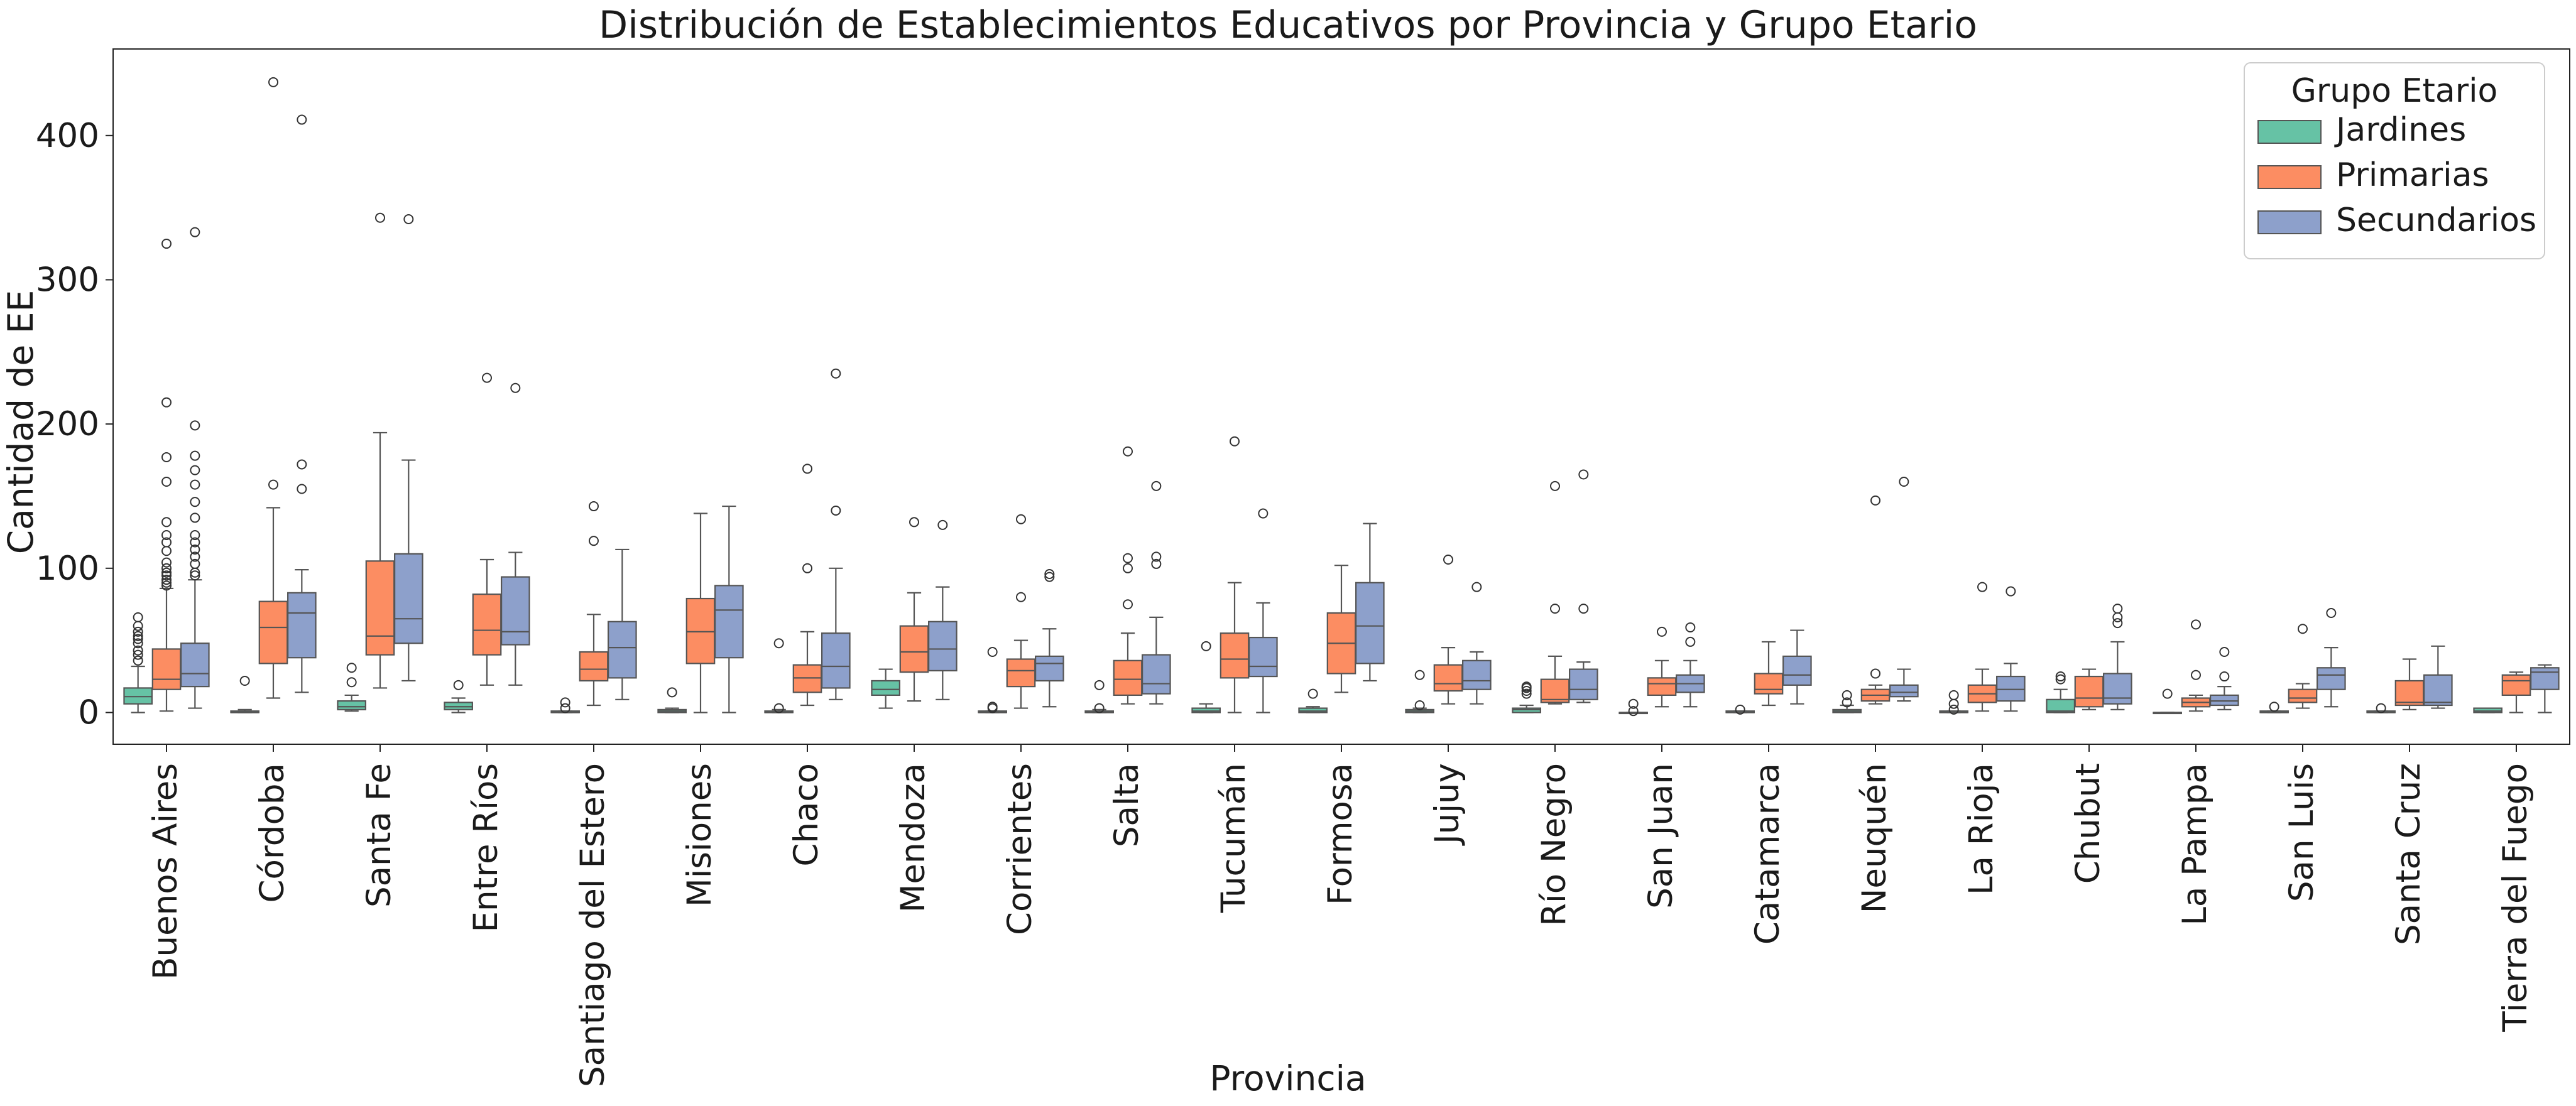 The width and height of the screenshot is (2576, 1106). Describe the element at coordinates (67, 136) in the screenshot. I see `y-tick-label: 400` at that location.